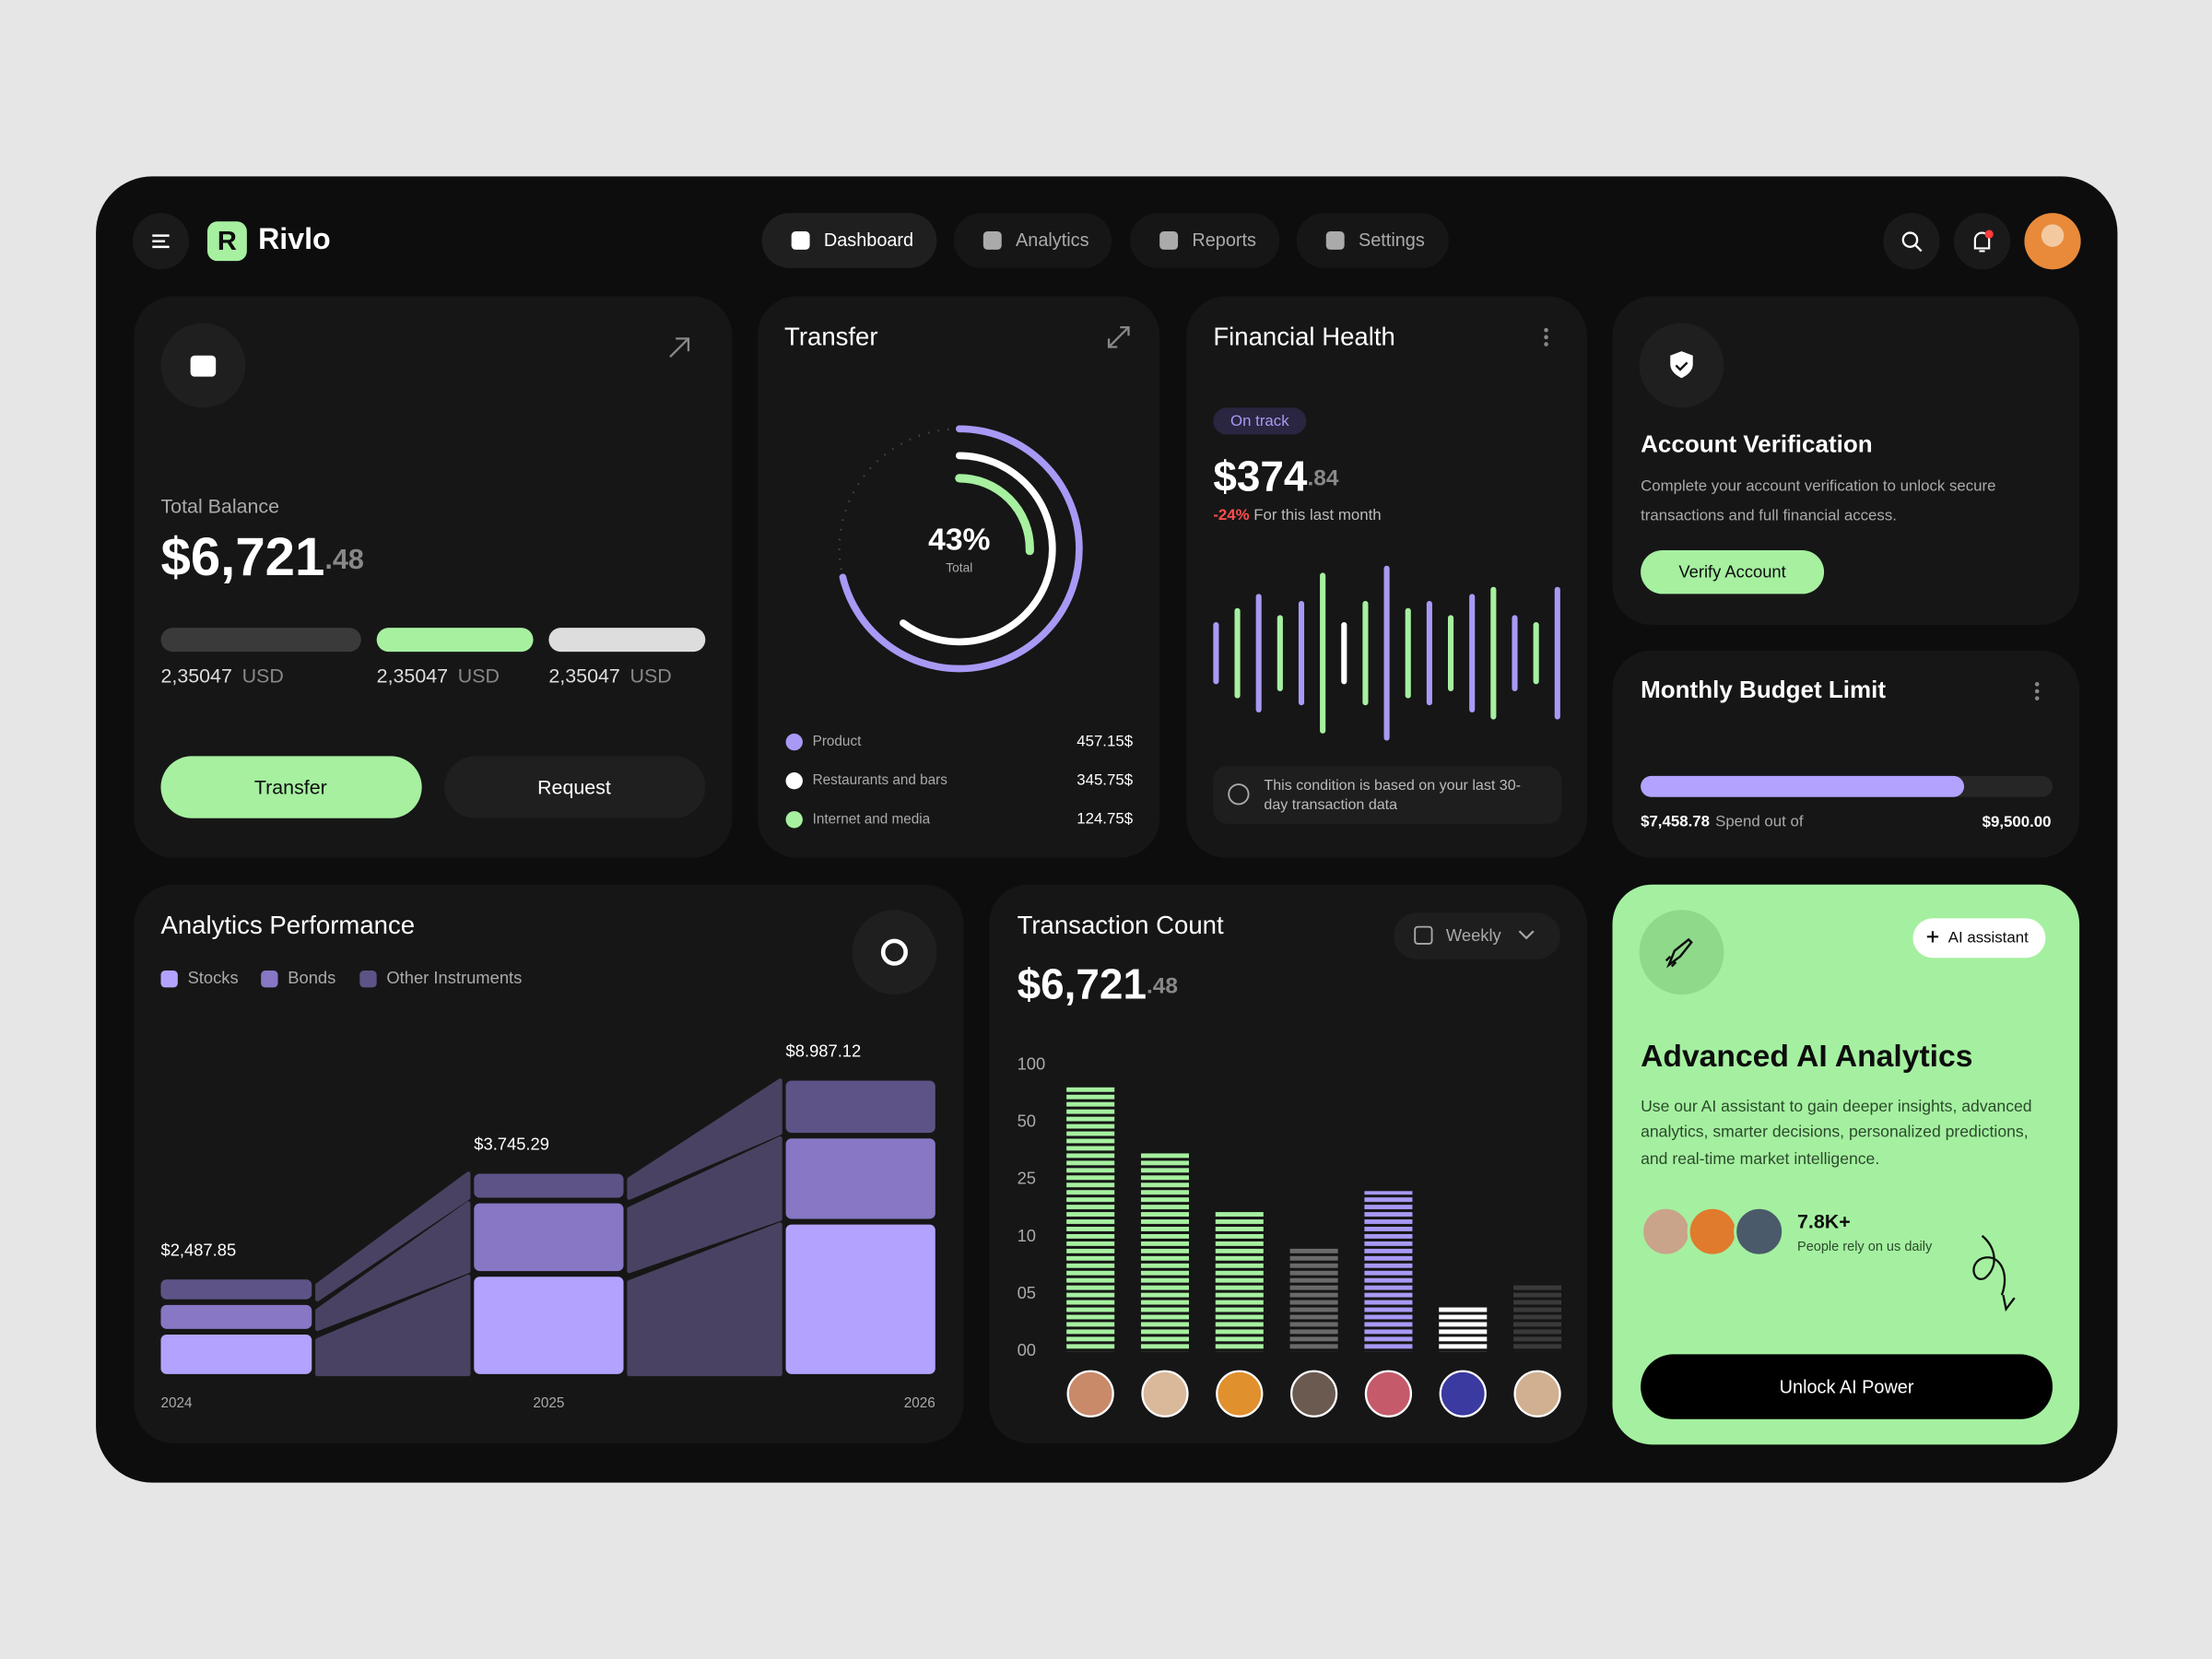  What do you see at coordinates (824, 1051) in the screenshot?
I see `total-label: $8.987.12` at bounding box center [824, 1051].